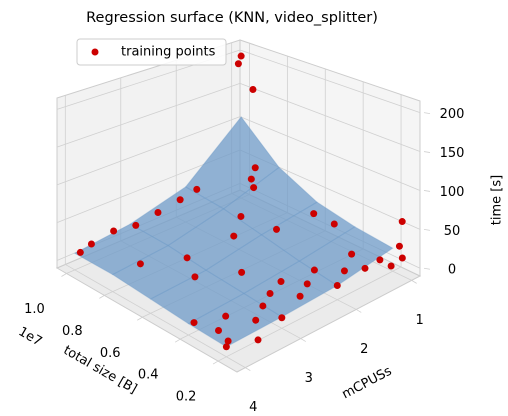  I want to click on x-tick-label: 0.6, so click(110, 353).